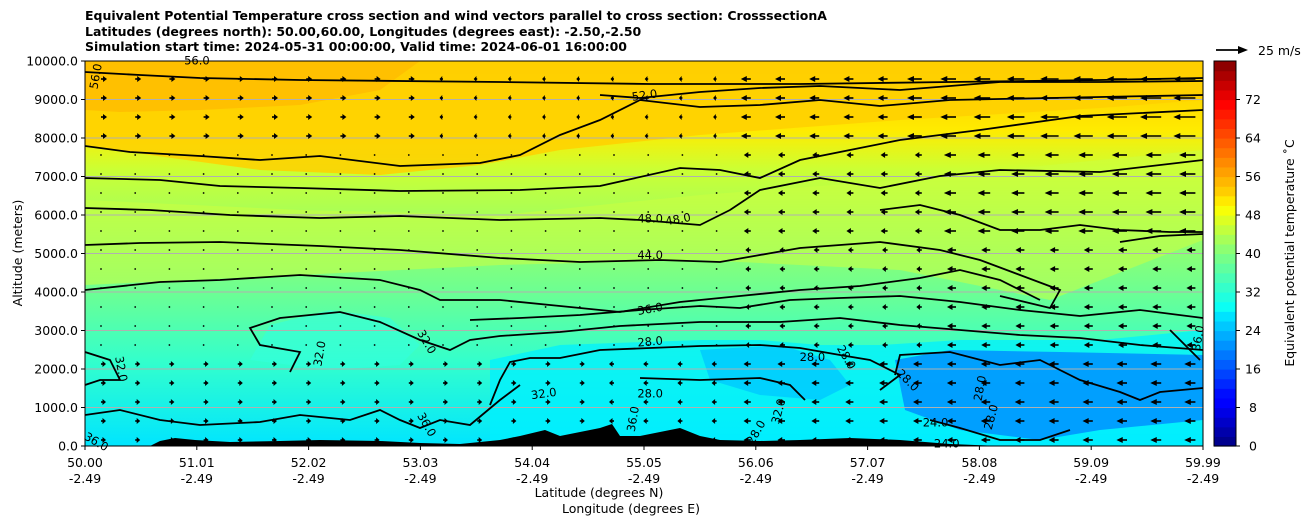 The width and height of the screenshot is (1308, 526). What do you see at coordinates (901, 89) in the screenshot?
I see `contour-52a` at bounding box center [901, 89].